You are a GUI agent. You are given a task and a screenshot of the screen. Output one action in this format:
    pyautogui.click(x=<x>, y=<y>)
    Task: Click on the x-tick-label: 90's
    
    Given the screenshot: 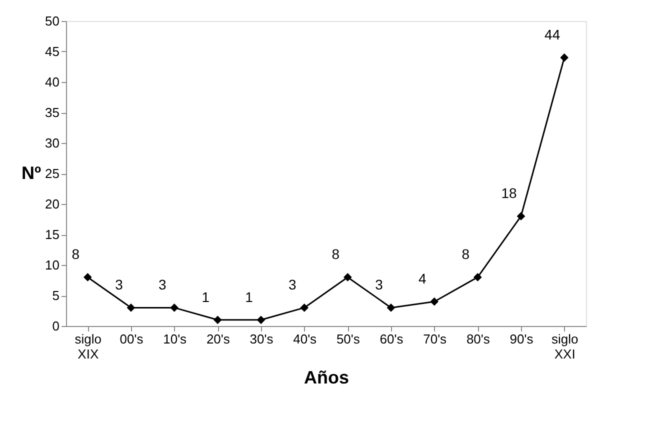 What is the action you would take?
    pyautogui.click(x=522, y=339)
    